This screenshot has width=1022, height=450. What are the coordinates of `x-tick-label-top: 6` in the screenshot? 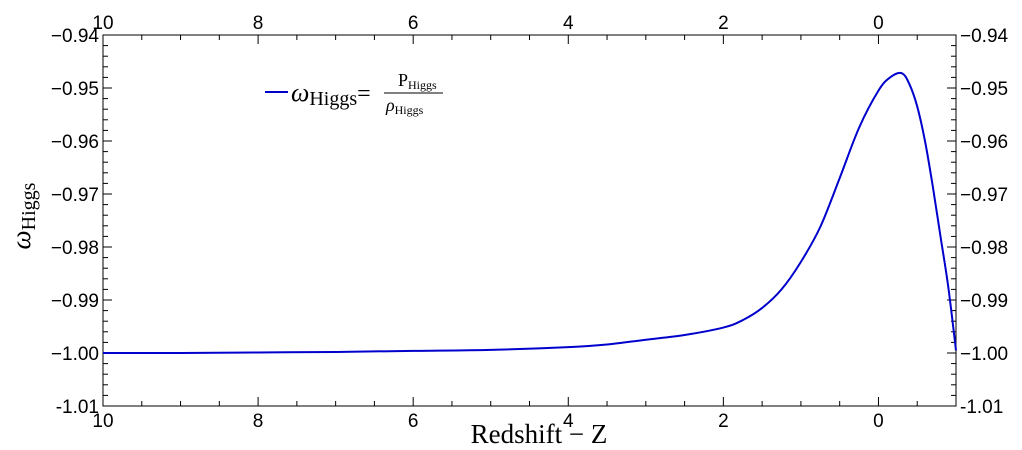 It's located at (413, 23).